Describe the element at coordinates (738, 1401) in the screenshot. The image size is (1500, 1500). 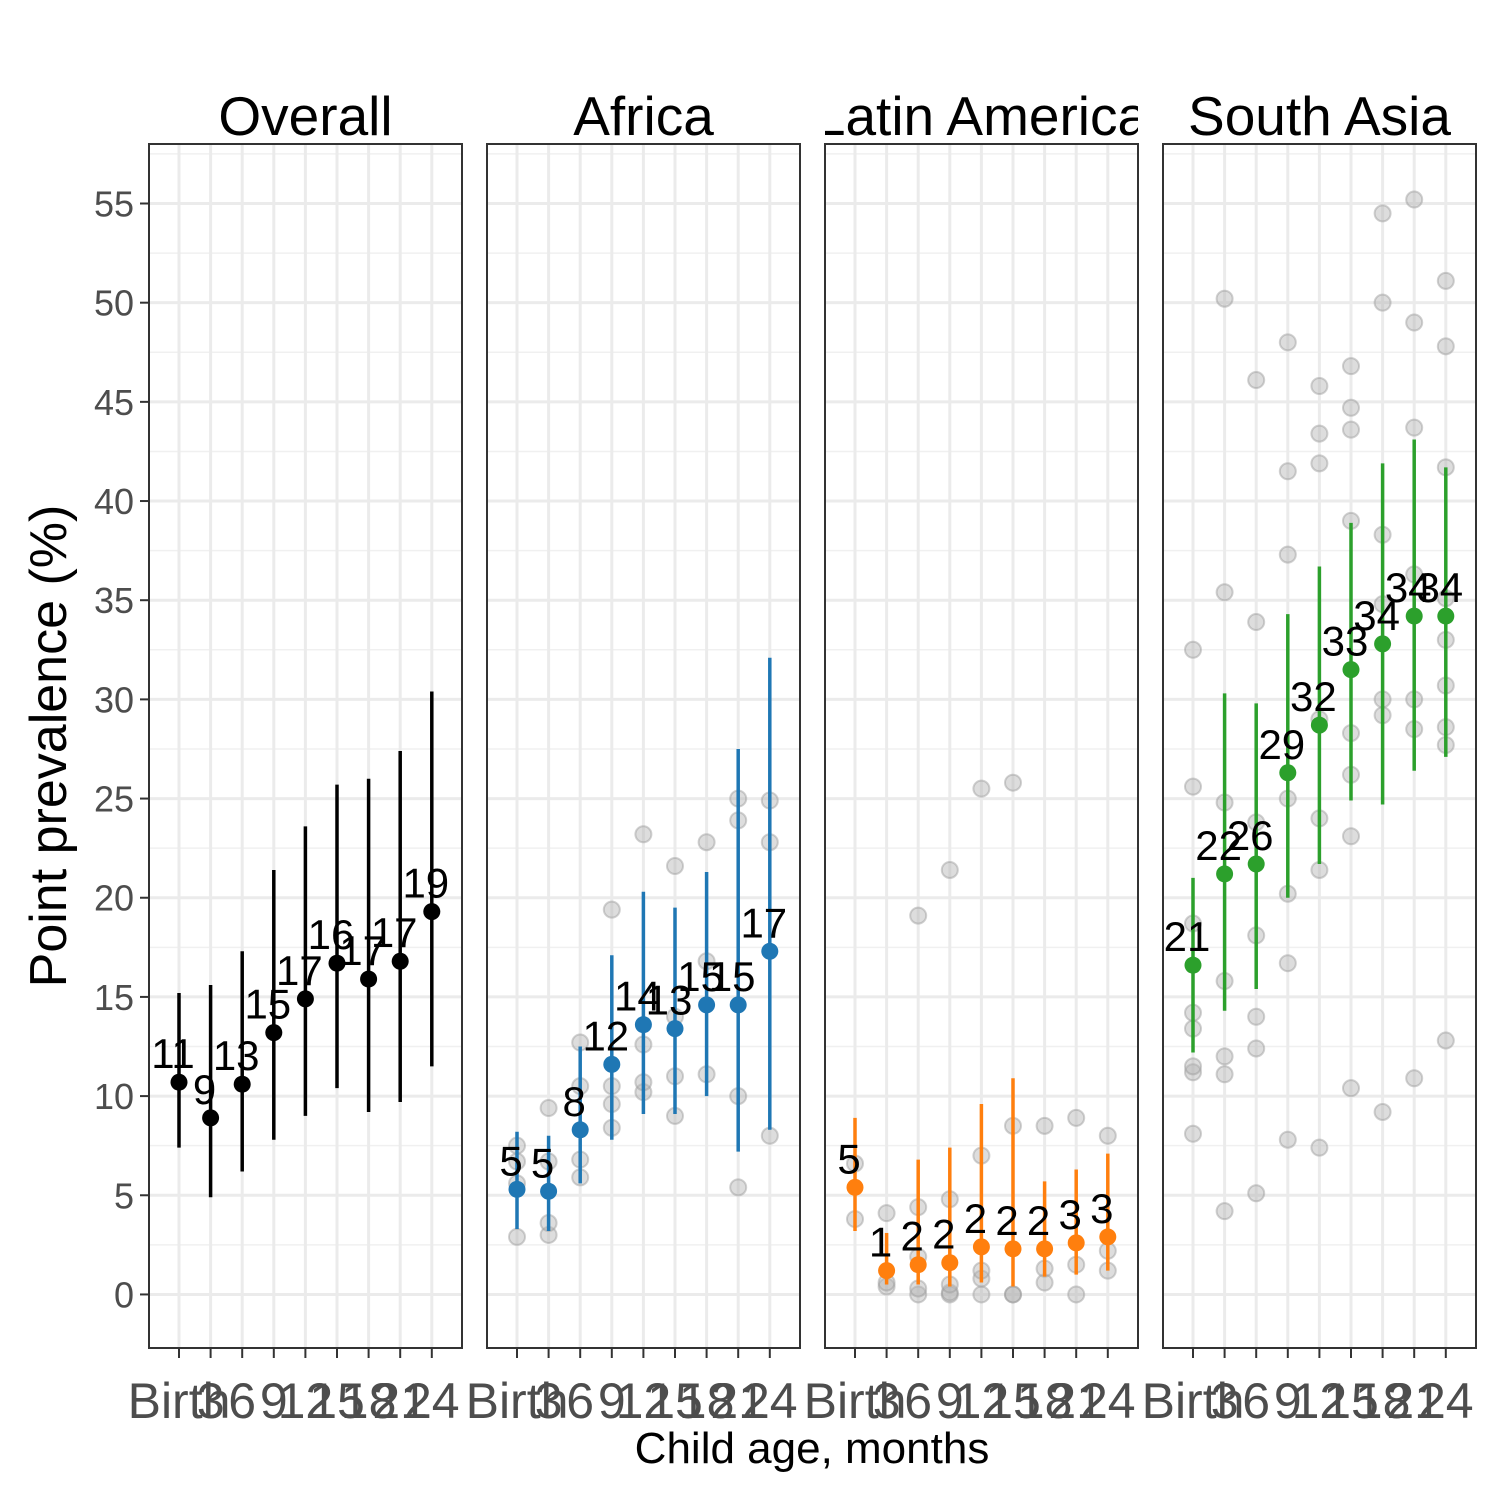
I see `x-tick-label: 21` at that location.